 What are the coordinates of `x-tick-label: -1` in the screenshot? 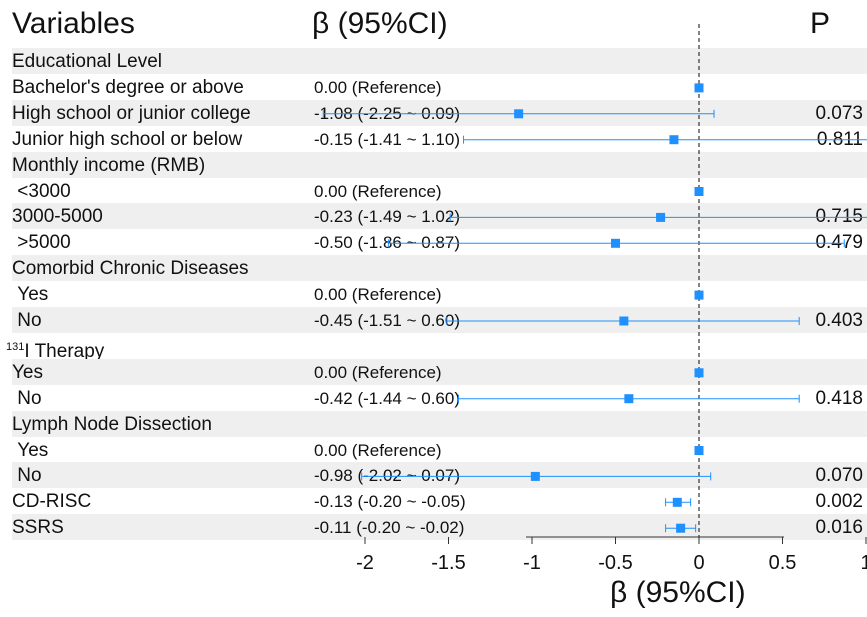 It's located at (532, 563).